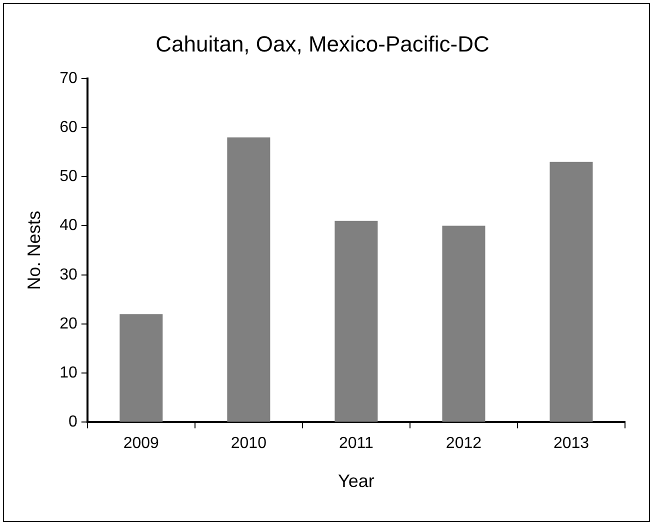 This screenshot has width=655, height=527. What do you see at coordinates (323, 43) in the screenshot?
I see `chart-title: Cahuitan, Oax, Mexico-Pacific-DC` at bounding box center [323, 43].